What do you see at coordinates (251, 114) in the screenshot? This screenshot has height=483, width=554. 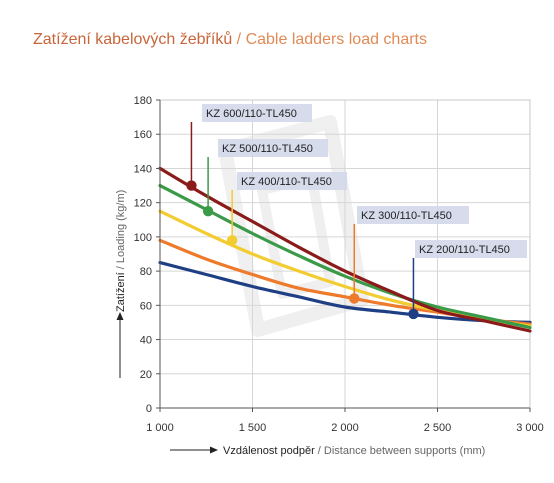 I see `series-label-0: KZ 600/110-TL450` at bounding box center [251, 114].